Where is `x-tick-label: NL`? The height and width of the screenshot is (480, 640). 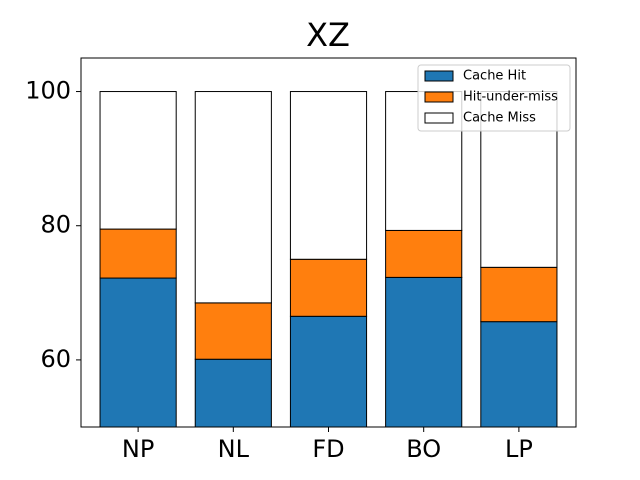
x-tick-label: NL is located at coordinates (234, 449).